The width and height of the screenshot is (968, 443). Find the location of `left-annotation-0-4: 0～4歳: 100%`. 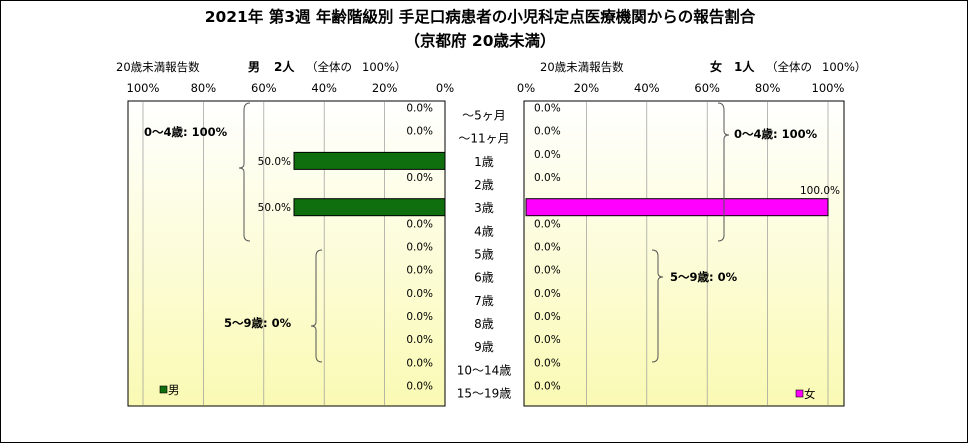

left-annotation-0-4: 0～4歳: 100% is located at coordinates (186, 132).